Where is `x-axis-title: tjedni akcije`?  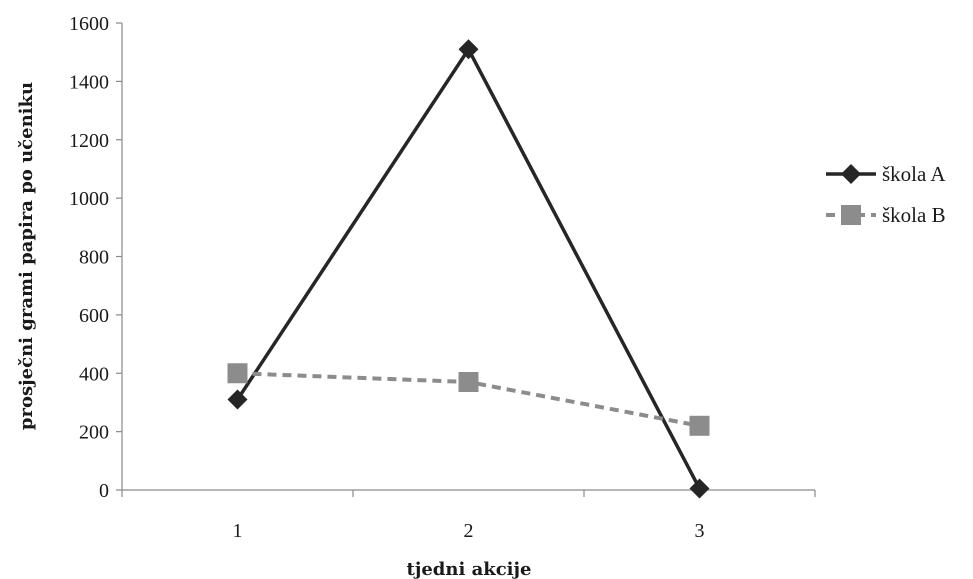
x-axis-title: tjedni akcije is located at coordinates (469, 569).